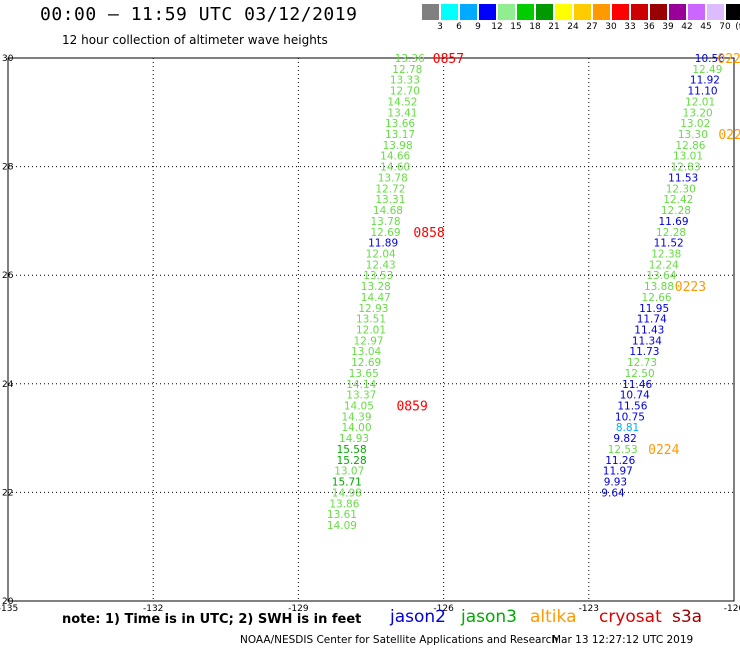 This screenshot has height=650, width=740. What do you see at coordinates (630, 417) in the screenshot?
I see `data-label: 10.75` at bounding box center [630, 417].